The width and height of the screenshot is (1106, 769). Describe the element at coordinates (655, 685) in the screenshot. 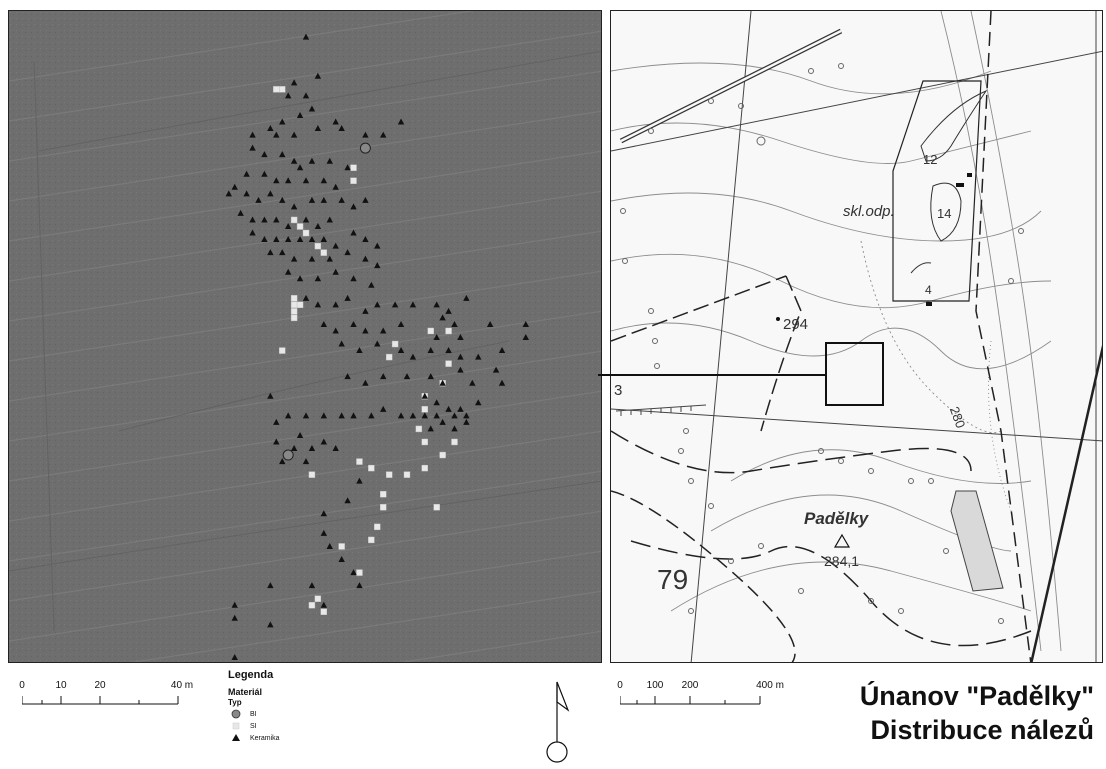

I see `right-scale-tick-100: 100` at that location.